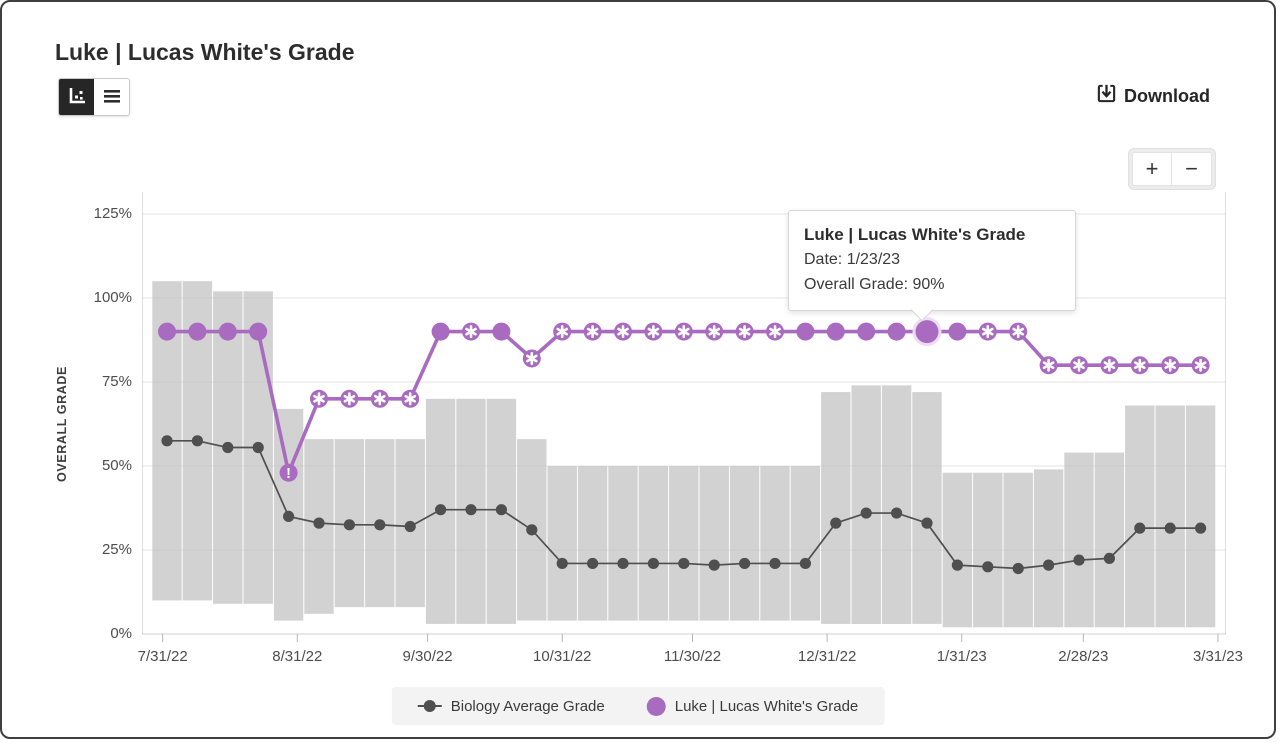  What do you see at coordinates (1167, 95) in the screenshot?
I see `download-label: Download` at bounding box center [1167, 95].